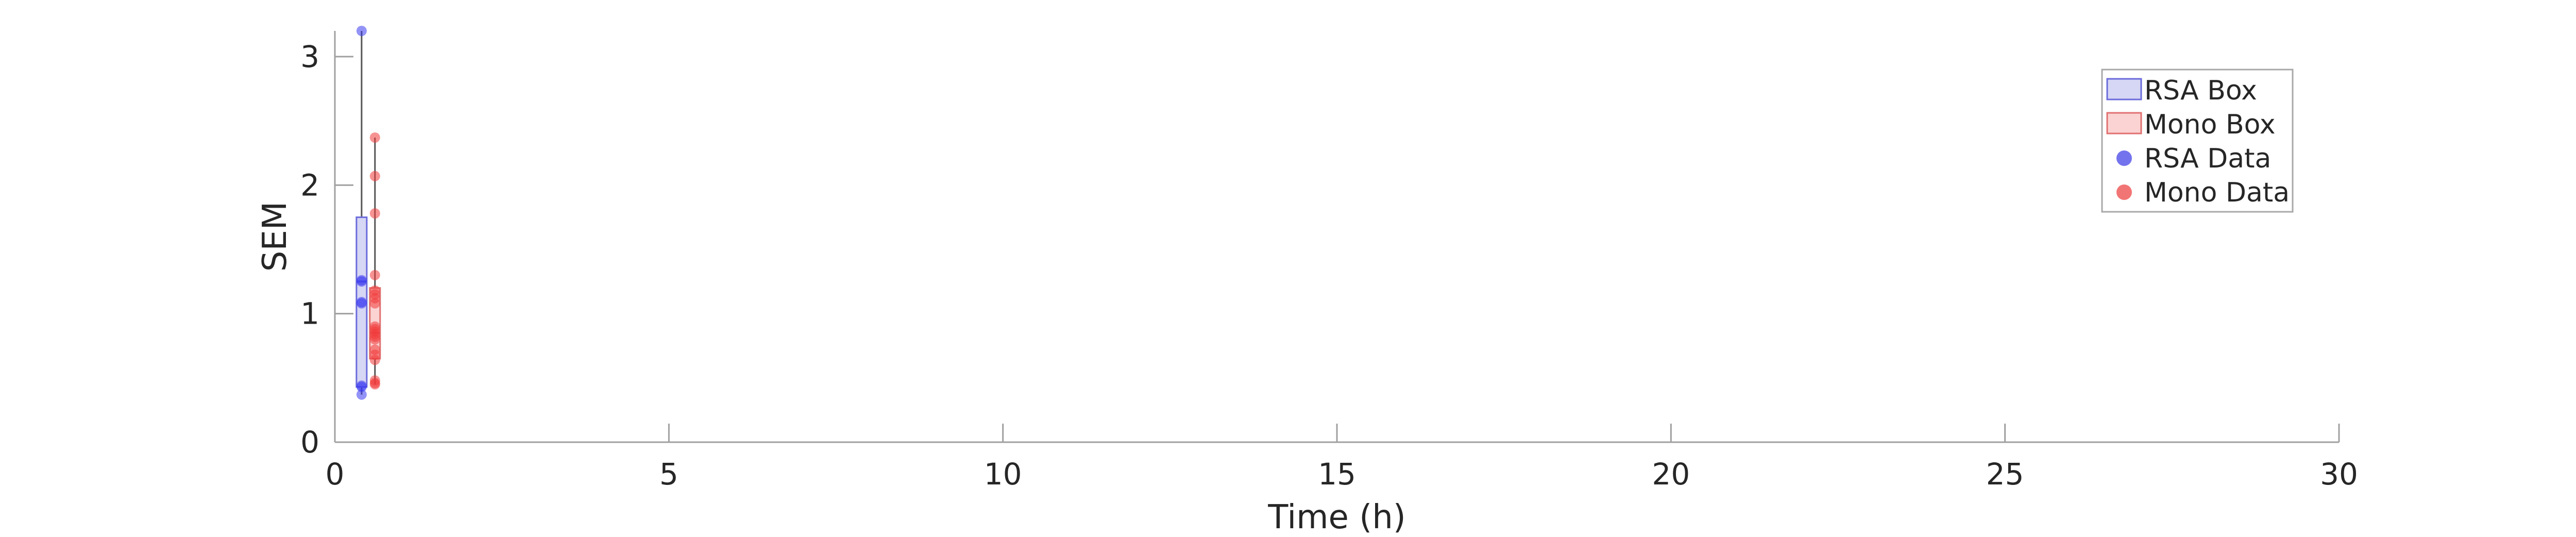 The height and width of the screenshot is (537, 2576). I want to click on legend-label: RSA Box, so click(2200, 90).